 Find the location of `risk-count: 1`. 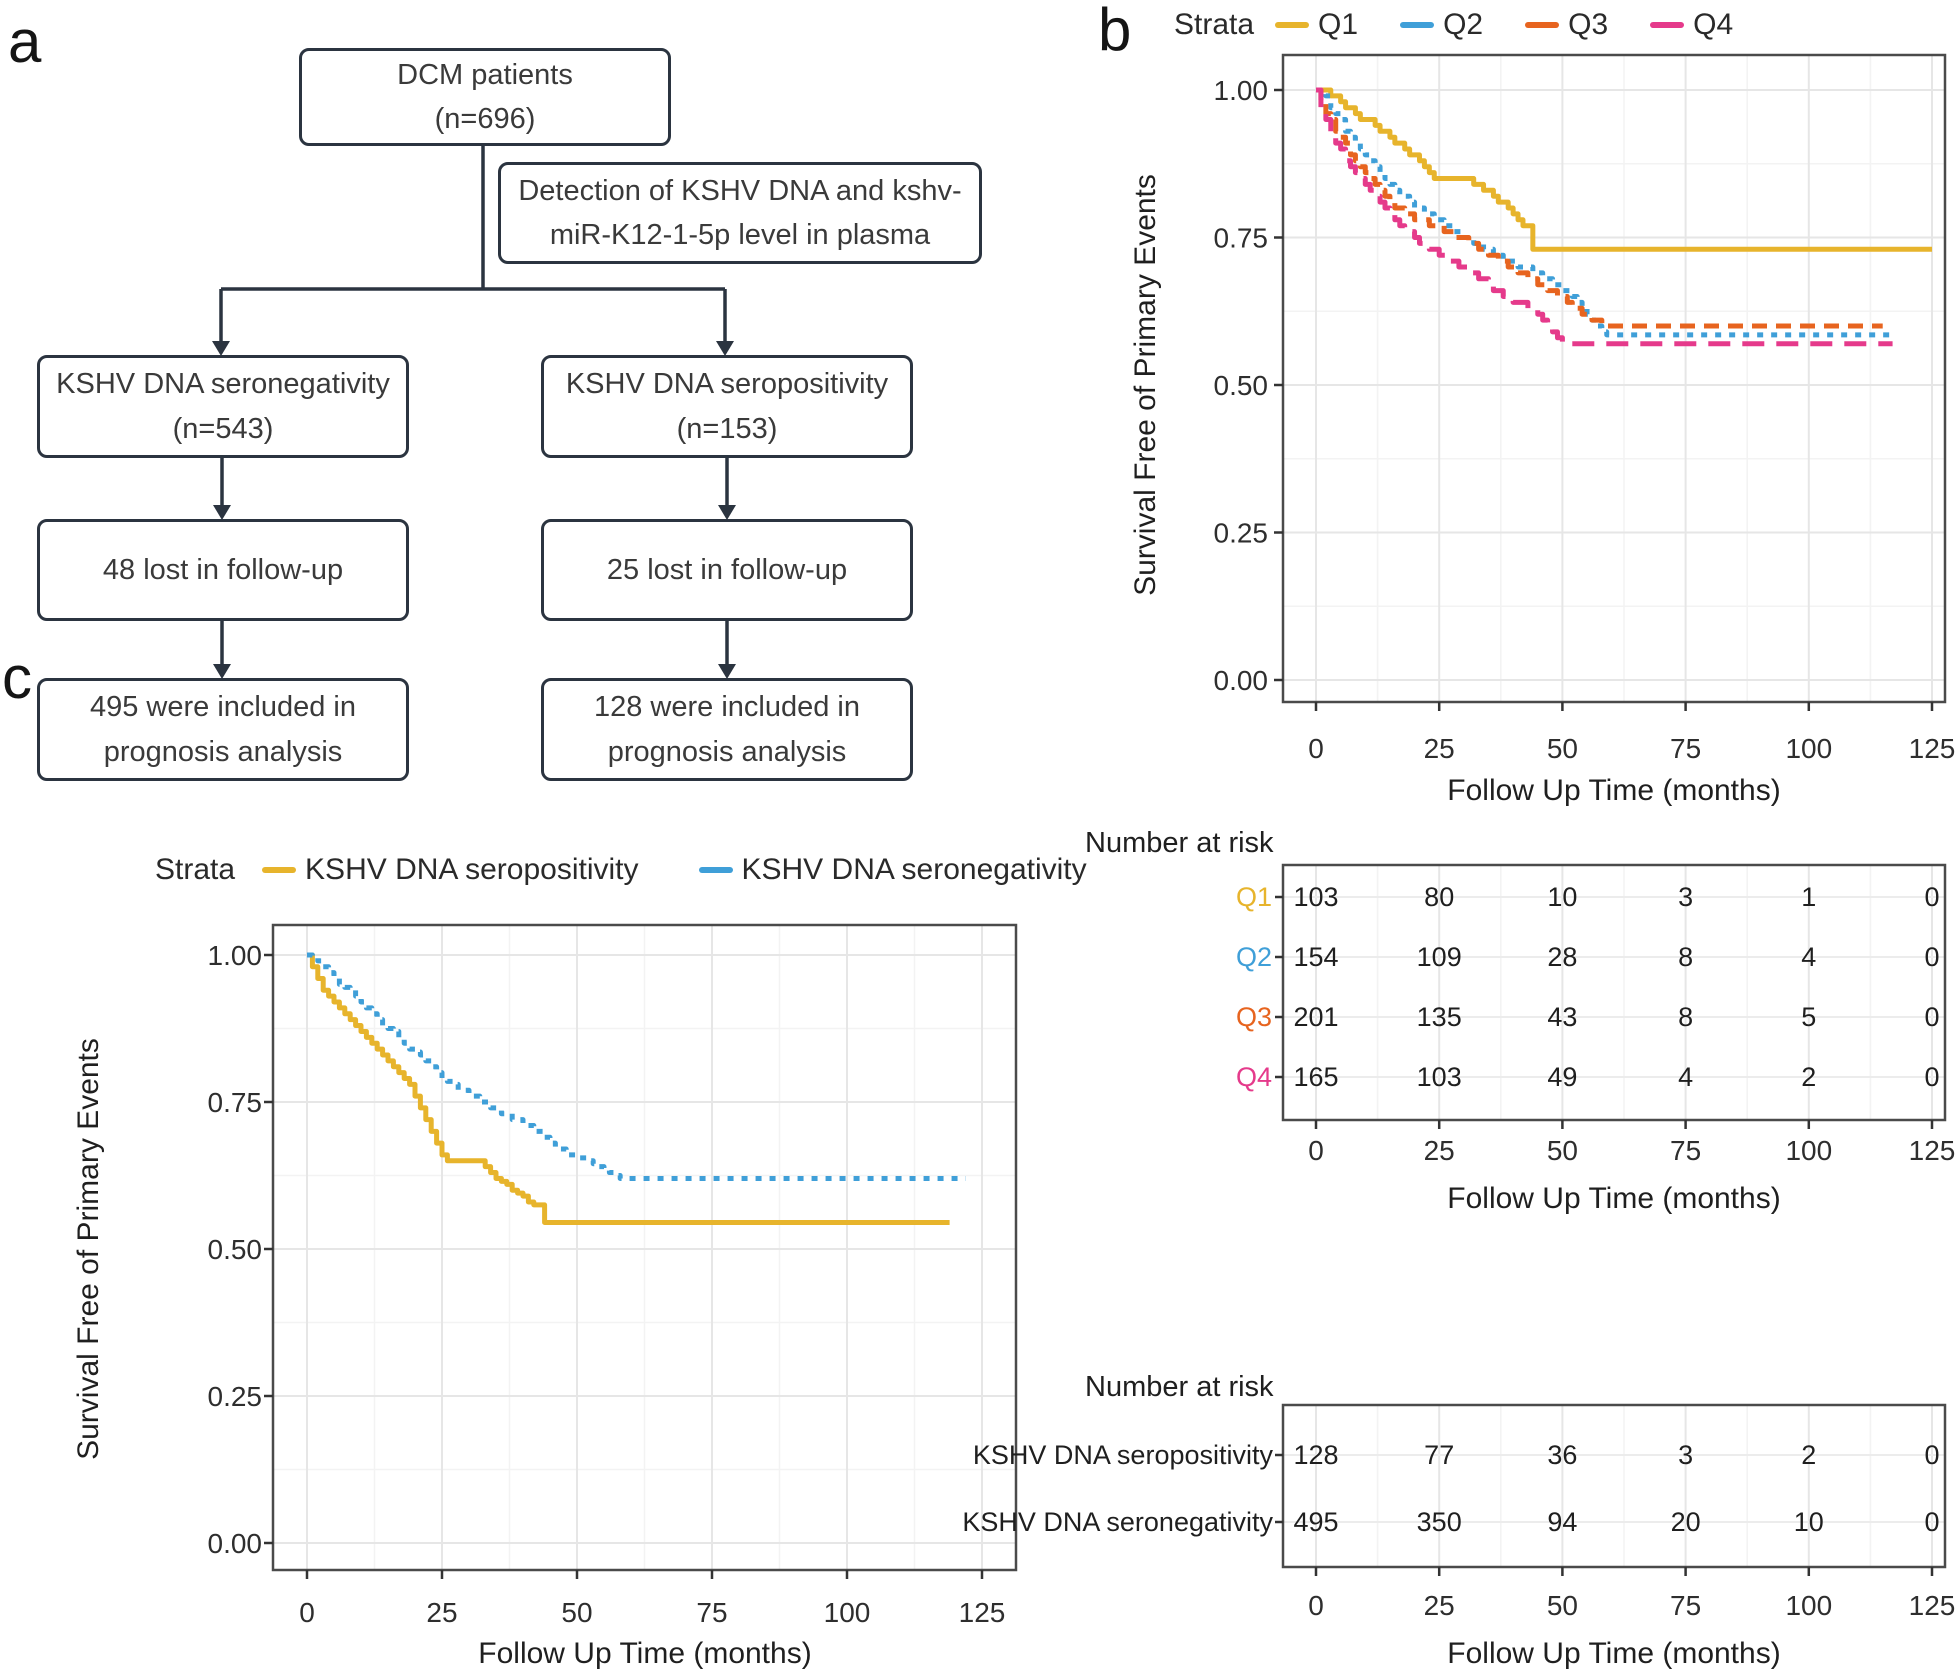

risk-count: 1 is located at coordinates (1808, 897).